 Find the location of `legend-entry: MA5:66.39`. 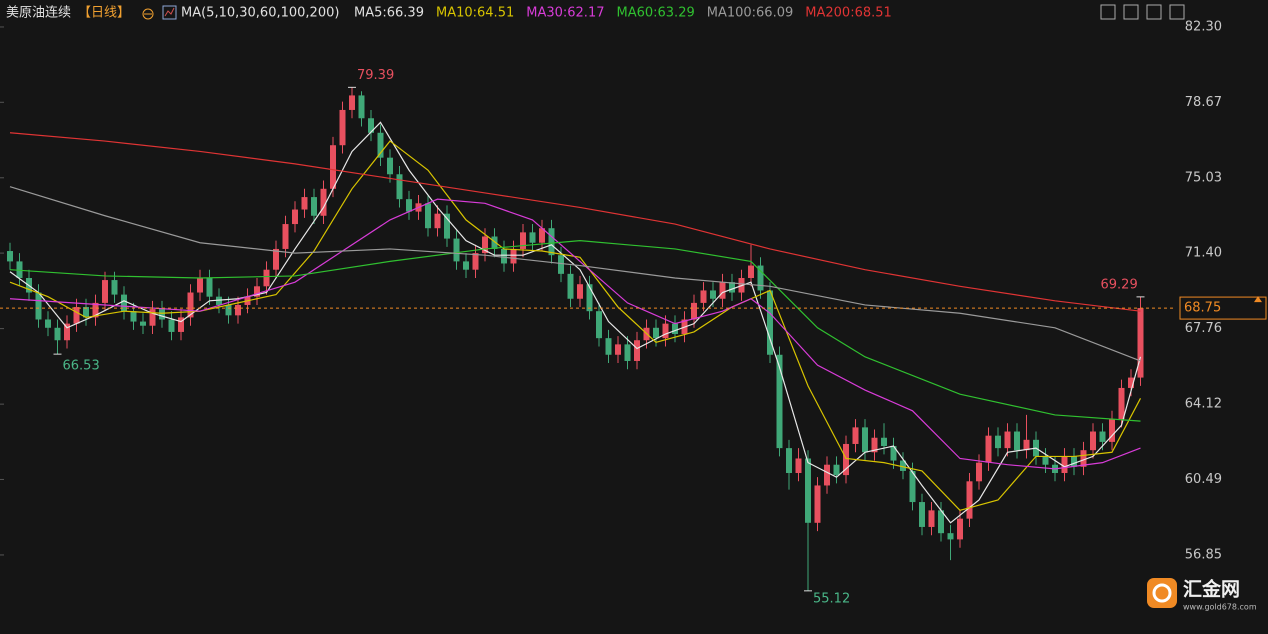

legend-entry: MA5:66.39 is located at coordinates (389, 13).